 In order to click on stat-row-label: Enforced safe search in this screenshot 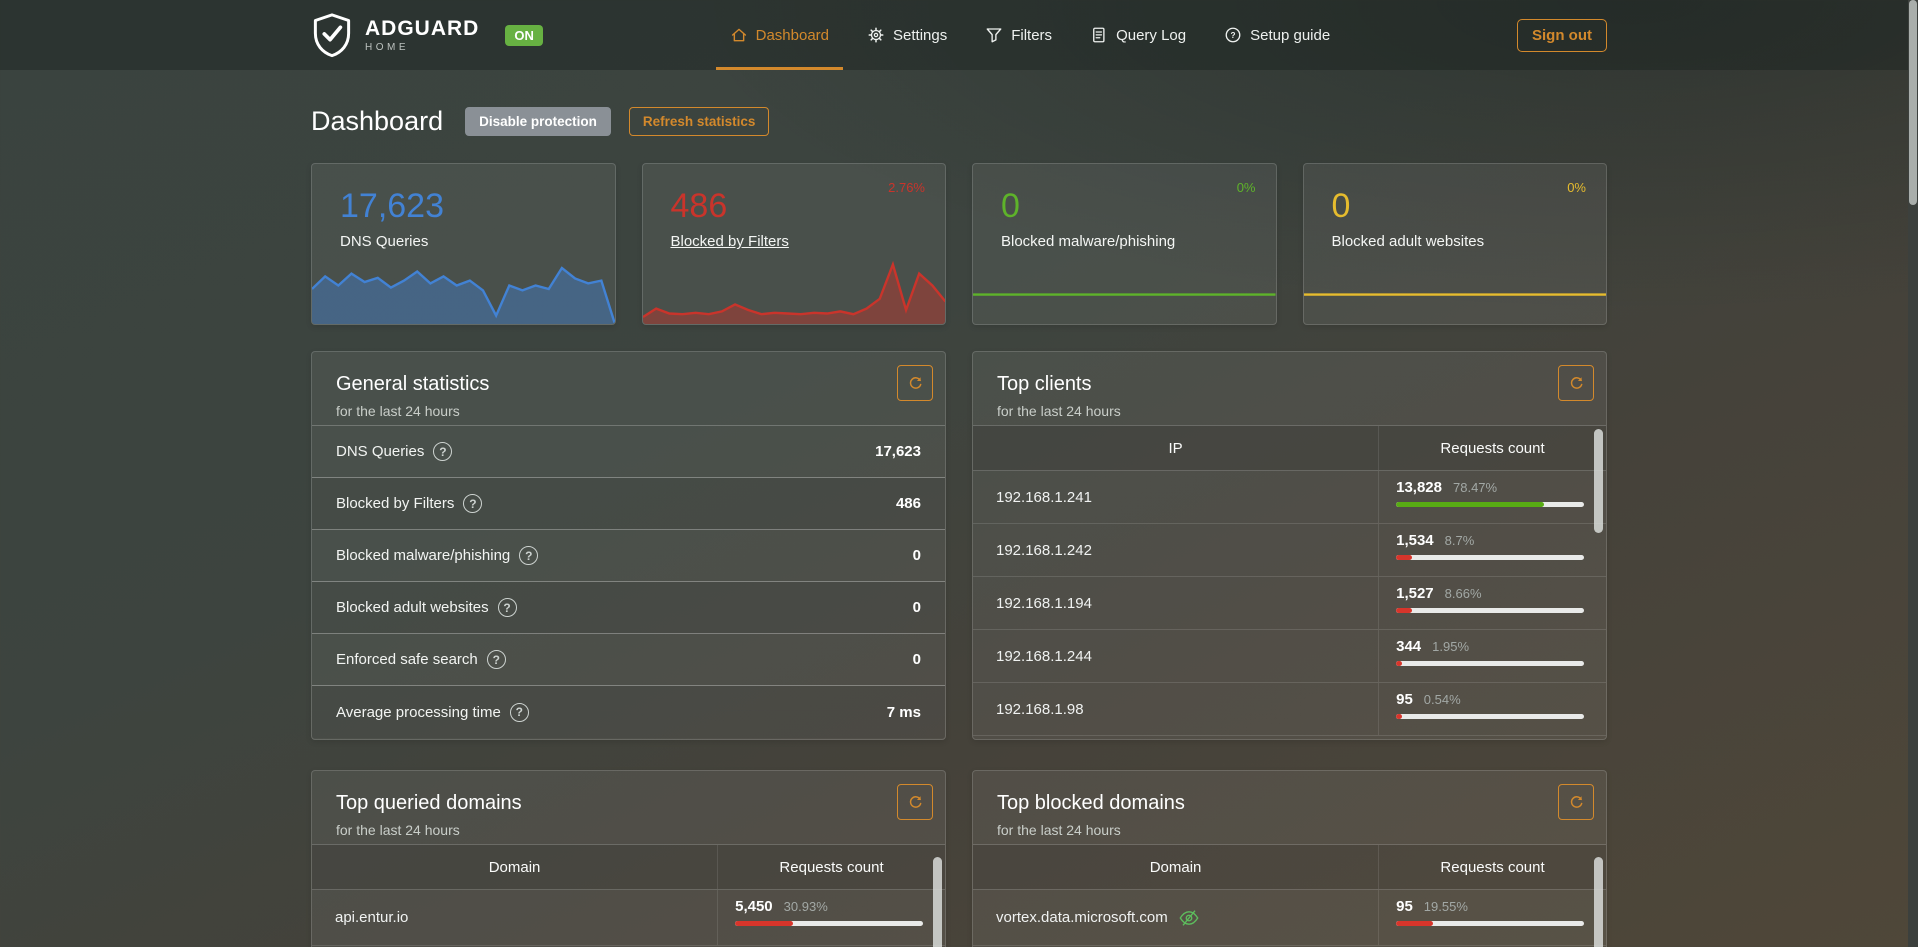, I will do `click(407, 659)`.